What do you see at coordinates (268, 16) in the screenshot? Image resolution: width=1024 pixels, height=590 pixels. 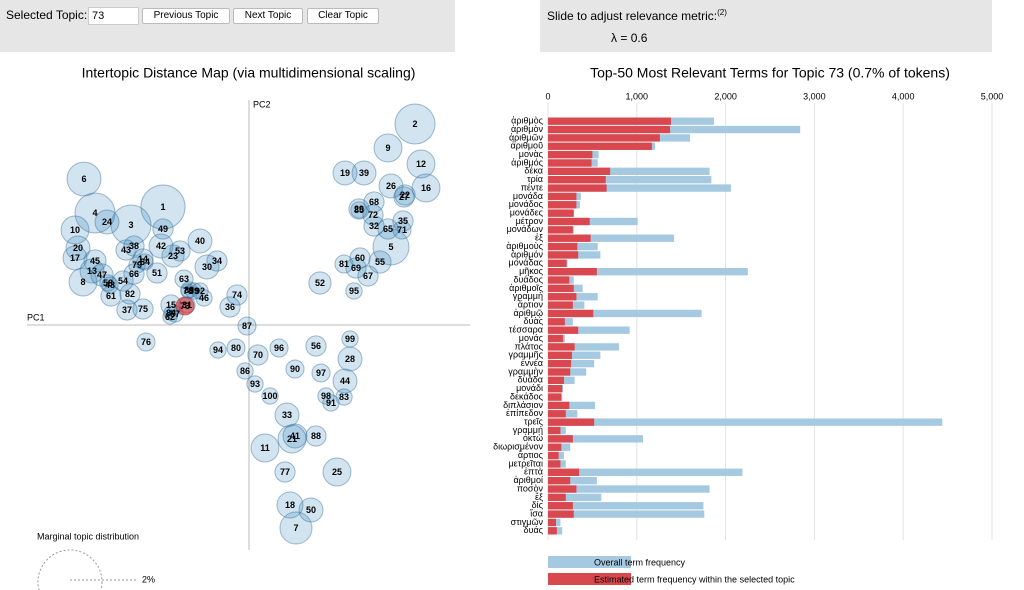 I see `next-button: Next Topic` at bounding box center [268, 16].